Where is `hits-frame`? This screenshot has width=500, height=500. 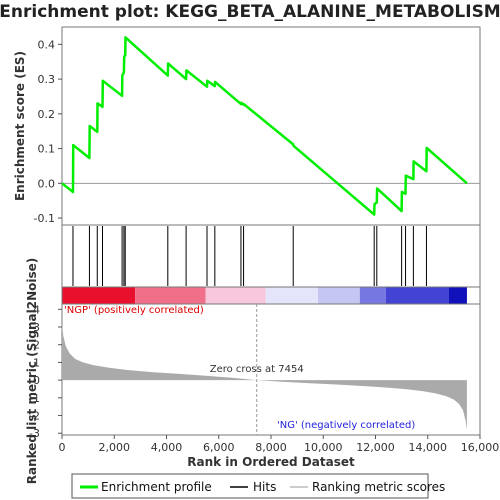
hits-frame is located at coordinates (271, 256).